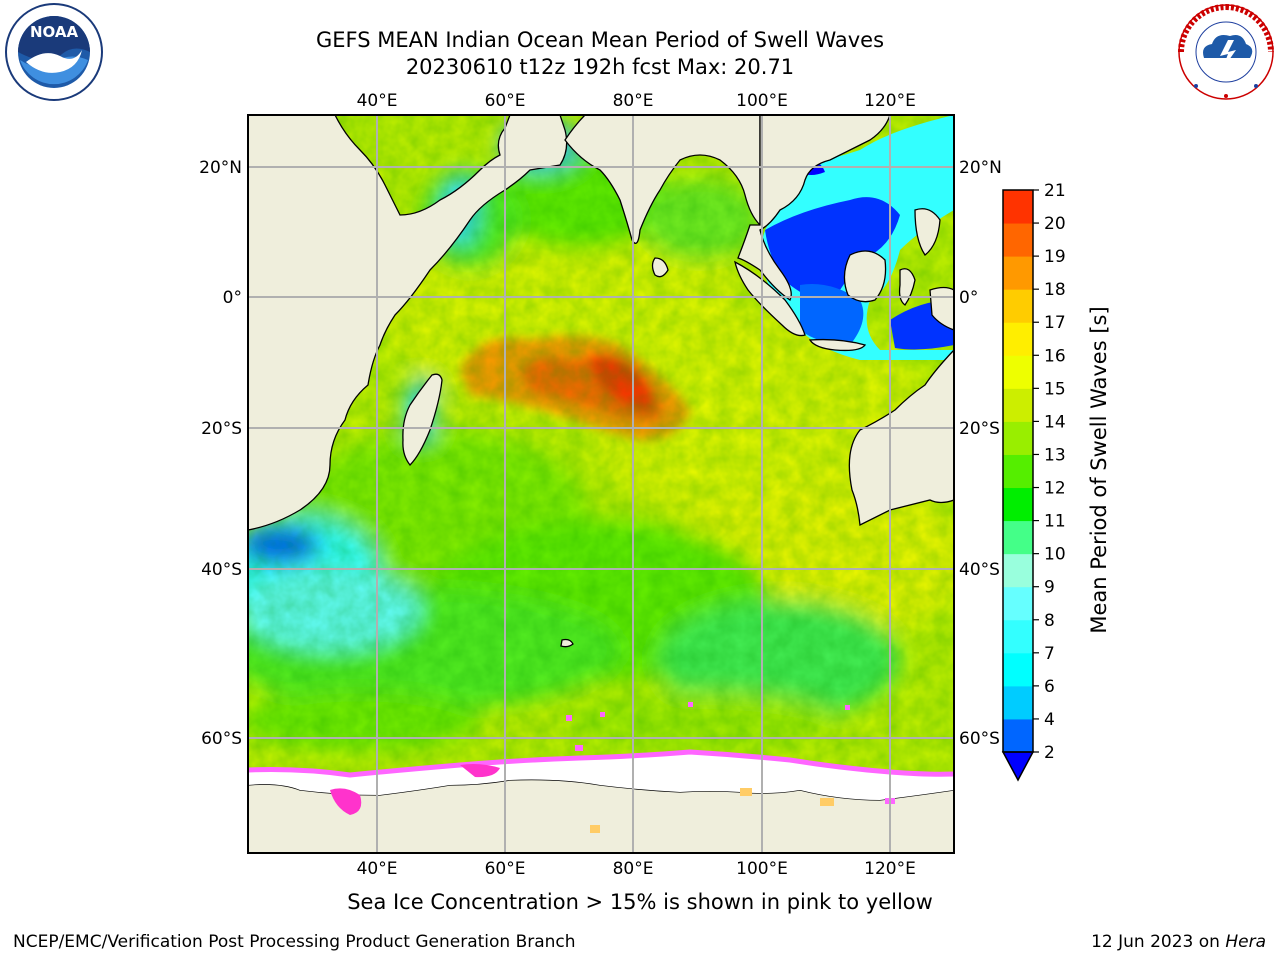 This screenshot has width=1280, height=960. I want to click on noaa-logo-text: NOAA, so click(54, 32).